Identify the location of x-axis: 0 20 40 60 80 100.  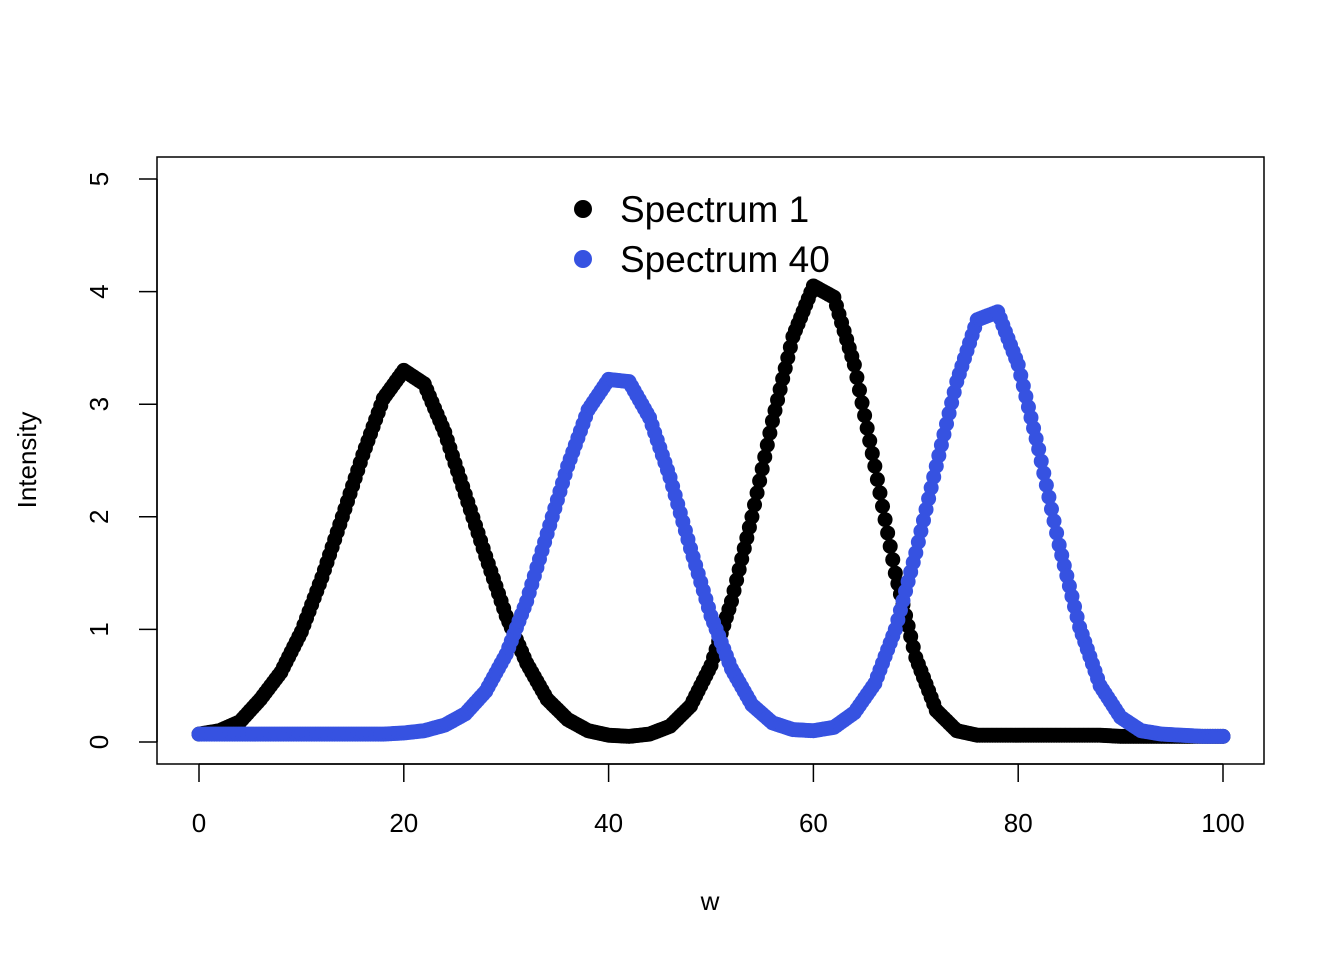
(718, 800).